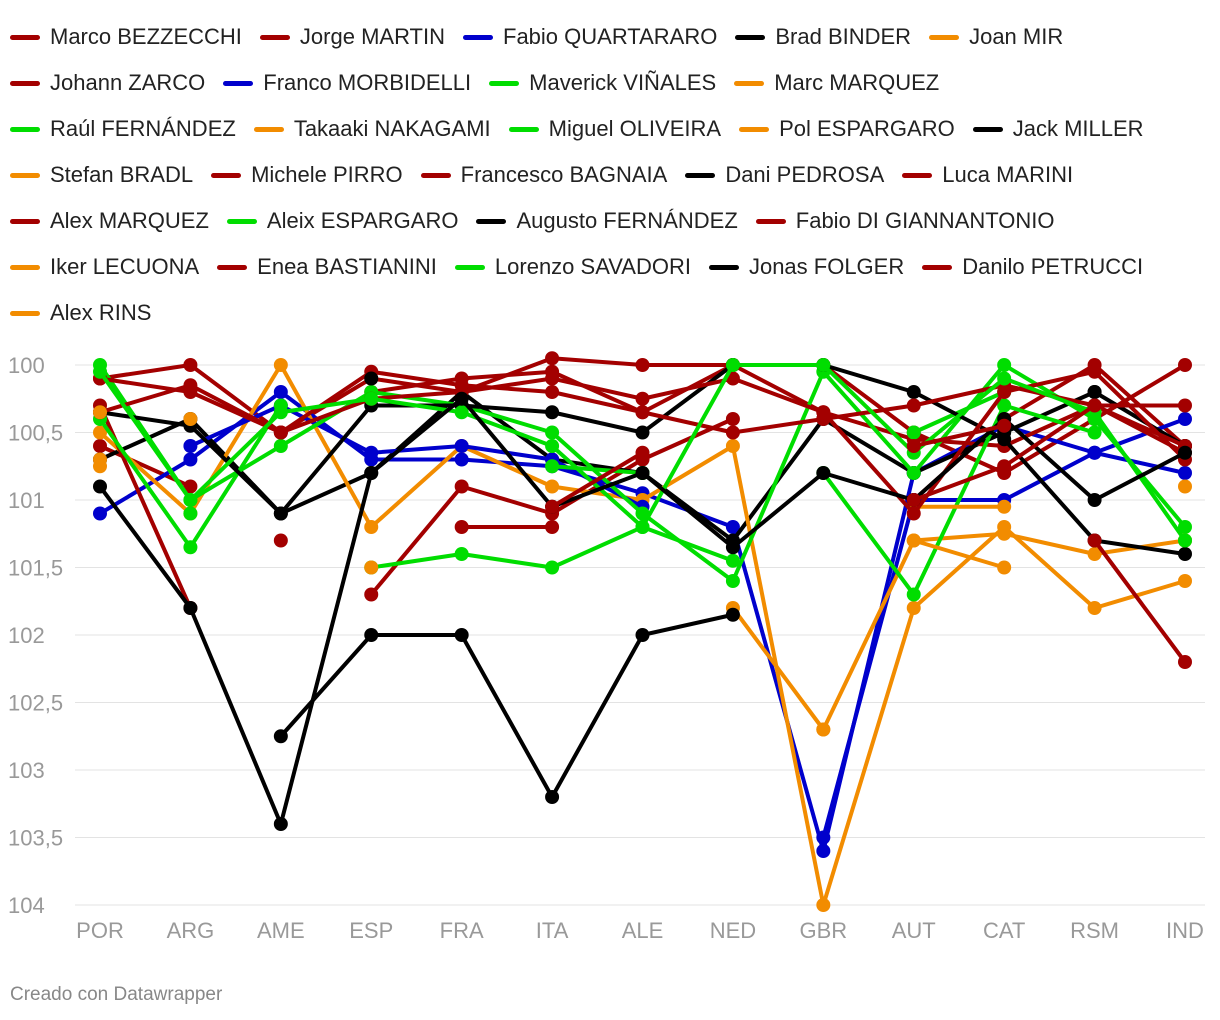 This screenshot has height=1020, width=1220. What do you see at coordinates (1053, 266) in the screenshot?
I see `legend-label: Danilo PETRUCCI` at bounding box center [1053, 266].